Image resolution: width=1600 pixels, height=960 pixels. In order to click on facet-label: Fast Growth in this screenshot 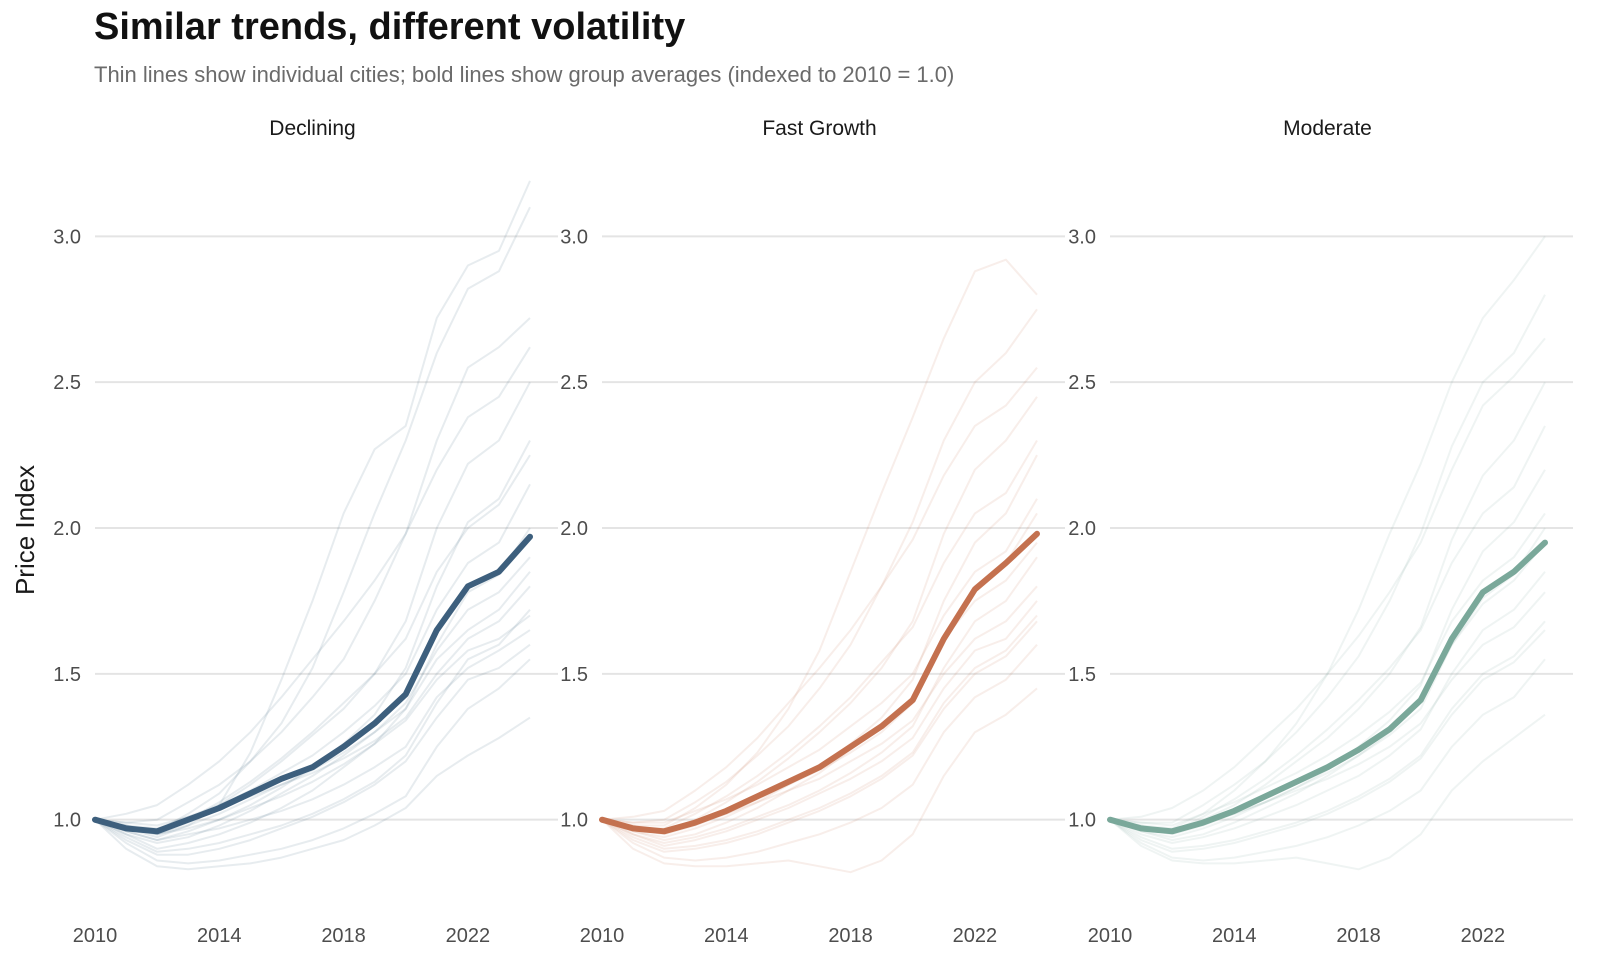, I will do `click(819, 128)`.